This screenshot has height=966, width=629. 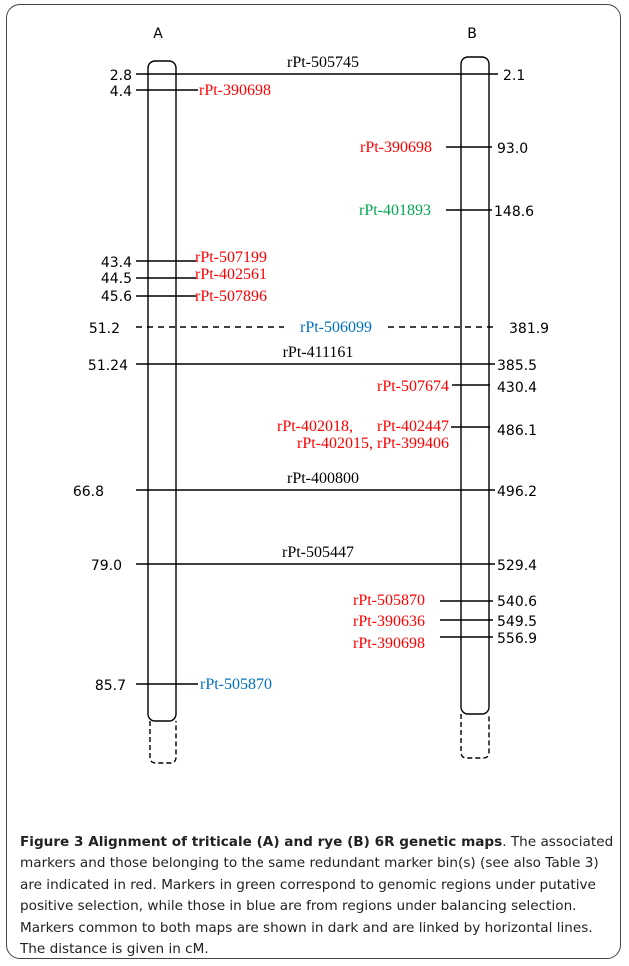 What do you see at coordinates (318, 552) in the screenshot?
I see `common-marker-label: rPt-505447` at bounding box center [318, 552].